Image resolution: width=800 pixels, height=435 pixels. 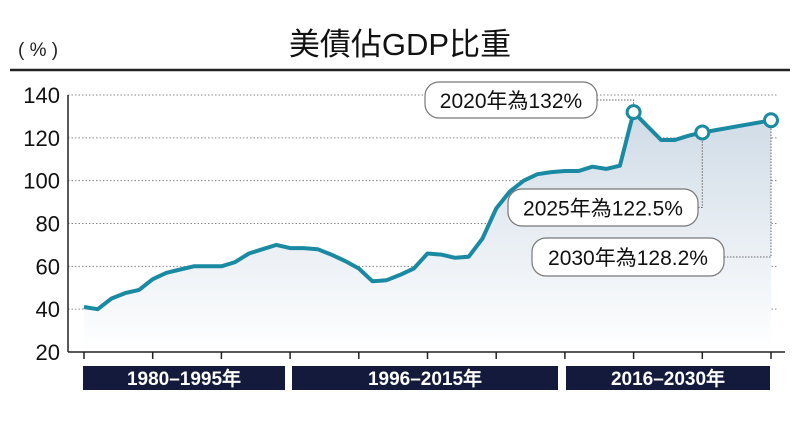 What do you see at coordinates (38, 50) in the screenshot?
I see `y-unit-label: ( % )` at bounding box center [38, 50].